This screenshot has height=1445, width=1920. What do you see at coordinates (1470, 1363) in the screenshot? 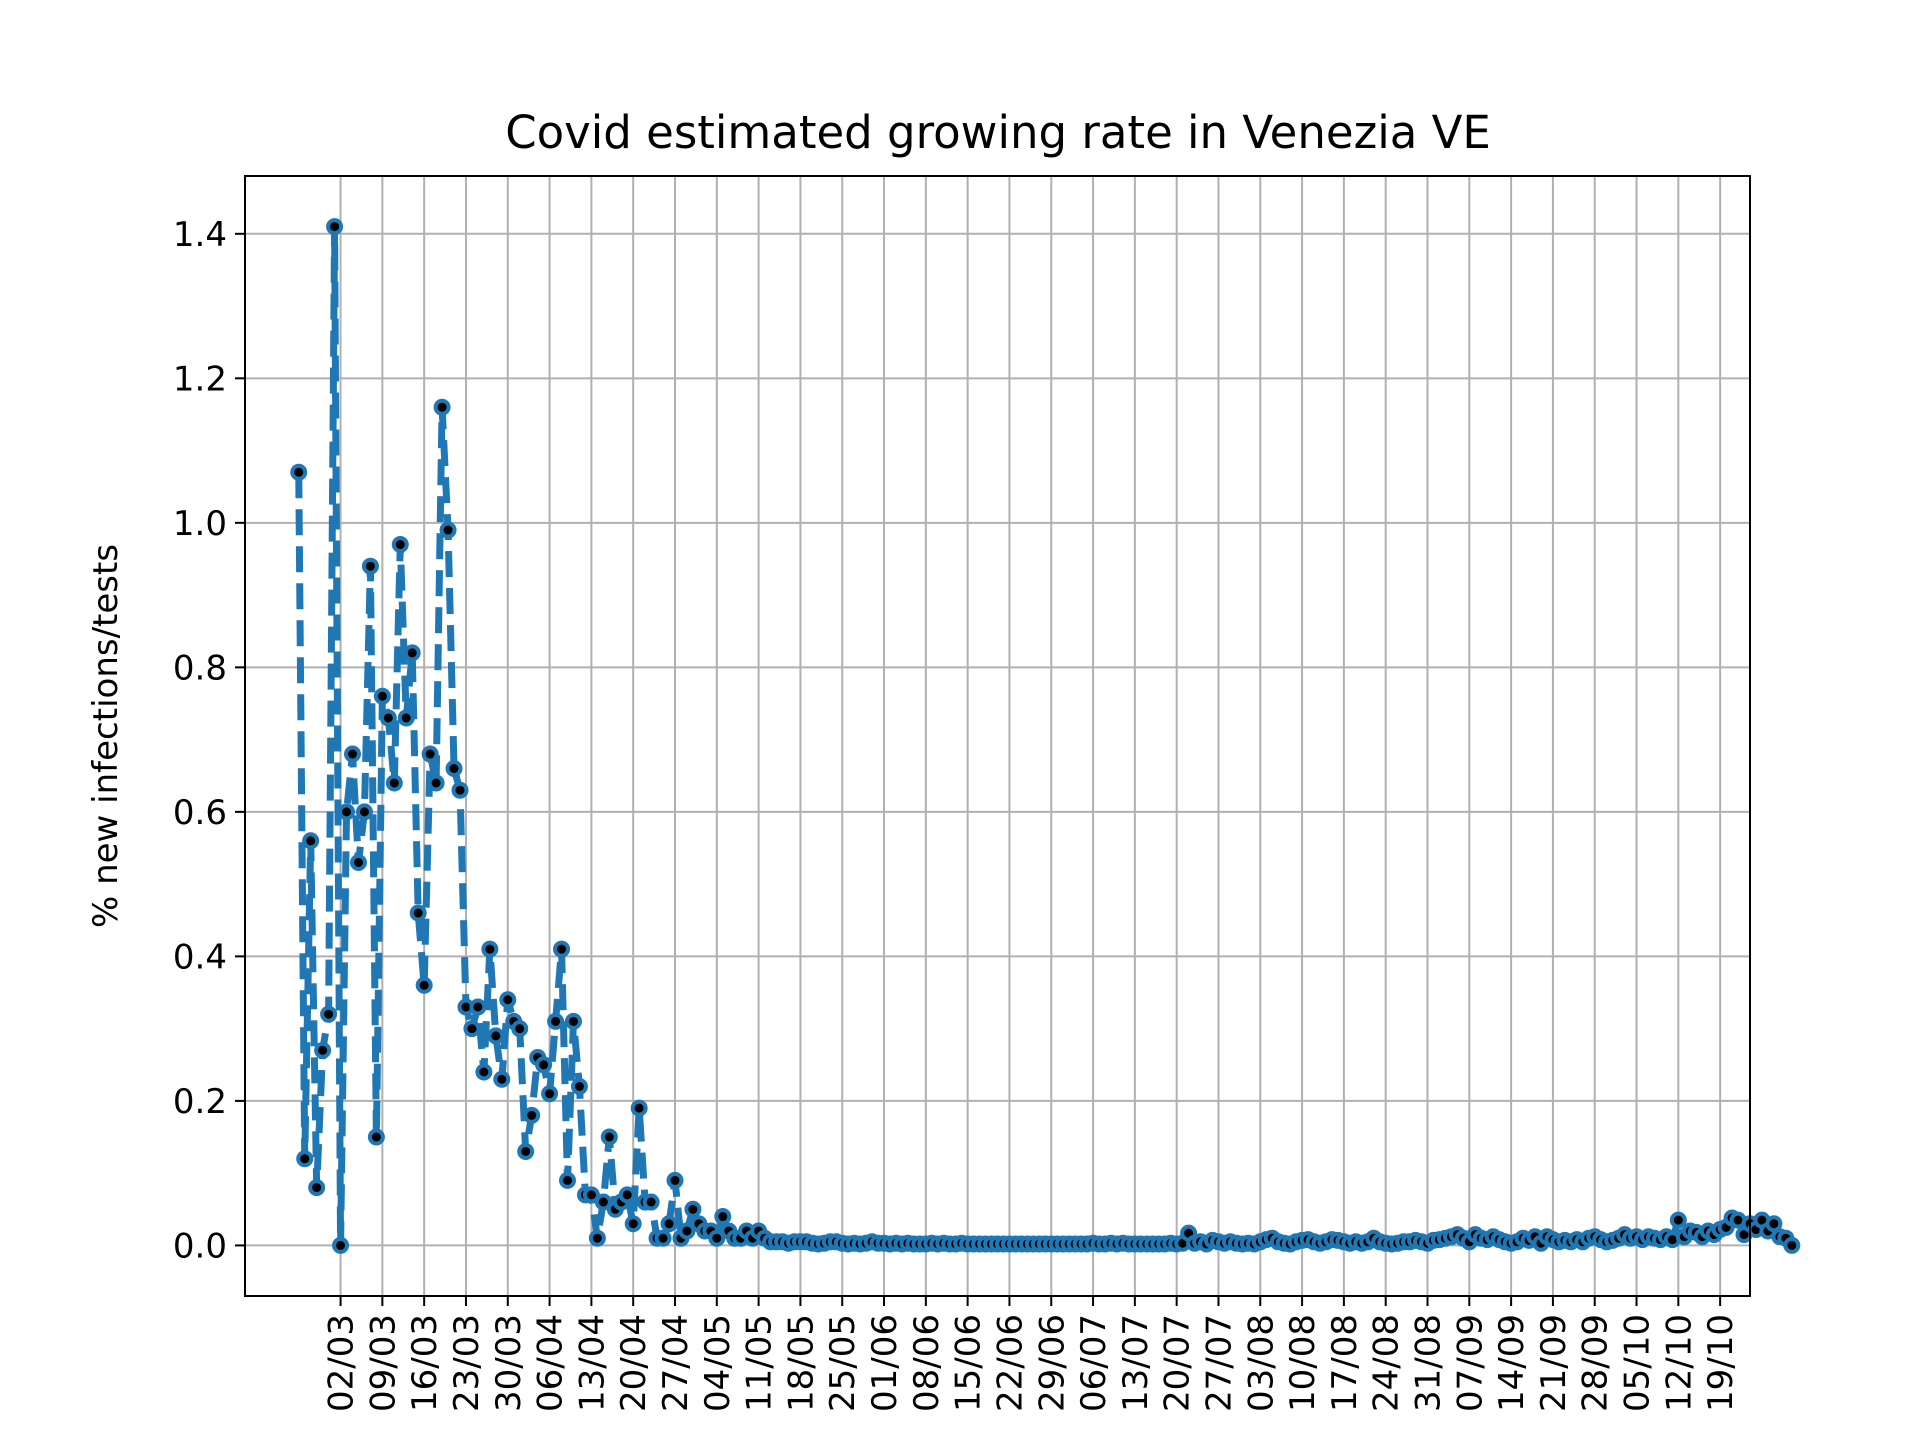
I see `x-tick-label: 07/09` at bounding box center [1470, 1363].